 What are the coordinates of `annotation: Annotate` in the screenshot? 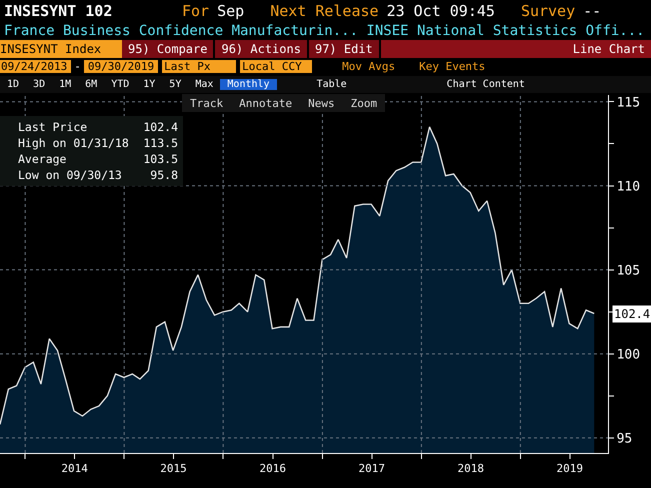 It's located at (266, 103).